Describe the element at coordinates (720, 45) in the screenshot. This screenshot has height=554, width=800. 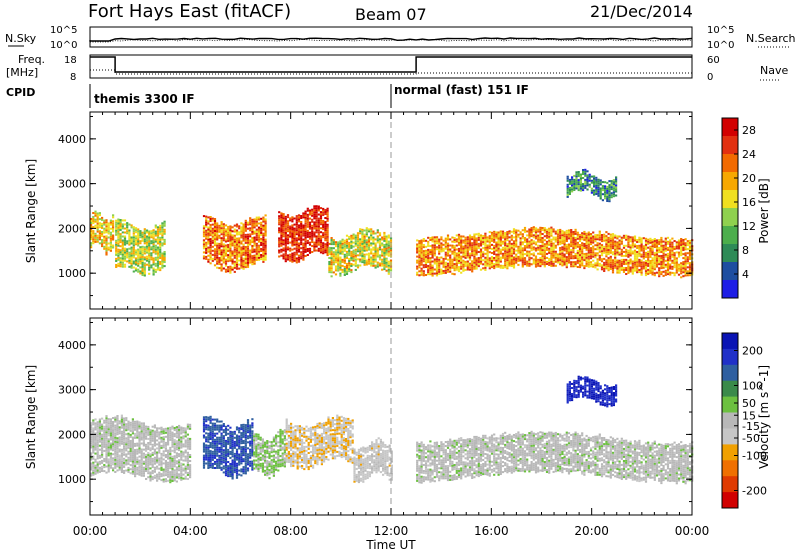
I see `noise-tick-bottom-right: 10^0` at that location.